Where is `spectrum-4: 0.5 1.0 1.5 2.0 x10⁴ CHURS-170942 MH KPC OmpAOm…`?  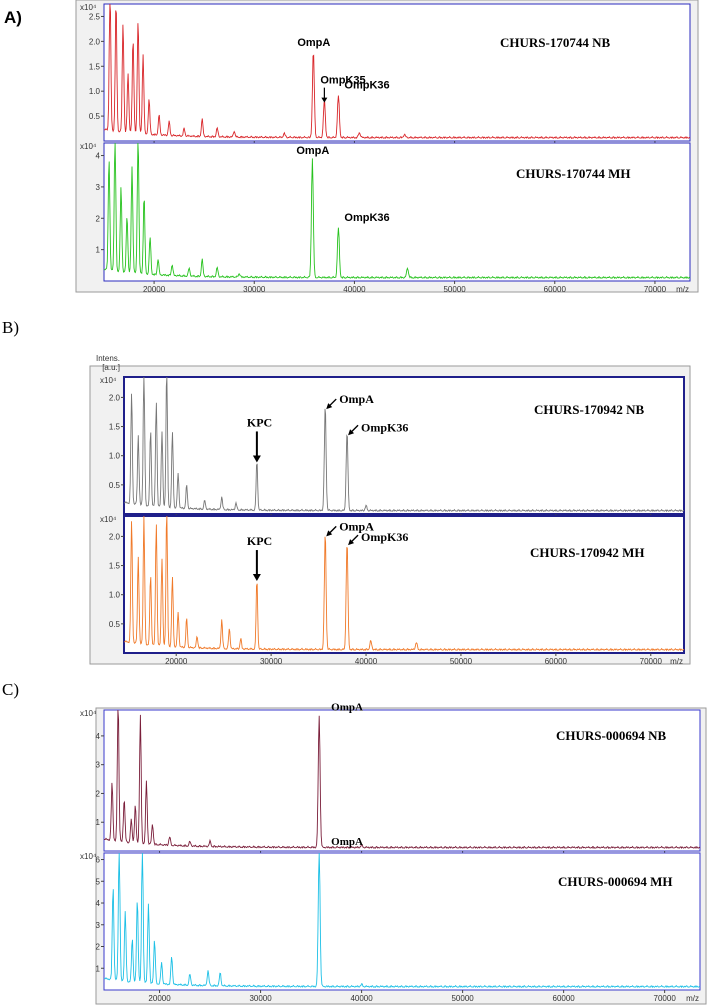
spectrum-4: 0.5 1.0 1.5 2.0 x10⁴ CHURS-170942 MH KPC OmpAOm… is located at coordinates (392, 590).